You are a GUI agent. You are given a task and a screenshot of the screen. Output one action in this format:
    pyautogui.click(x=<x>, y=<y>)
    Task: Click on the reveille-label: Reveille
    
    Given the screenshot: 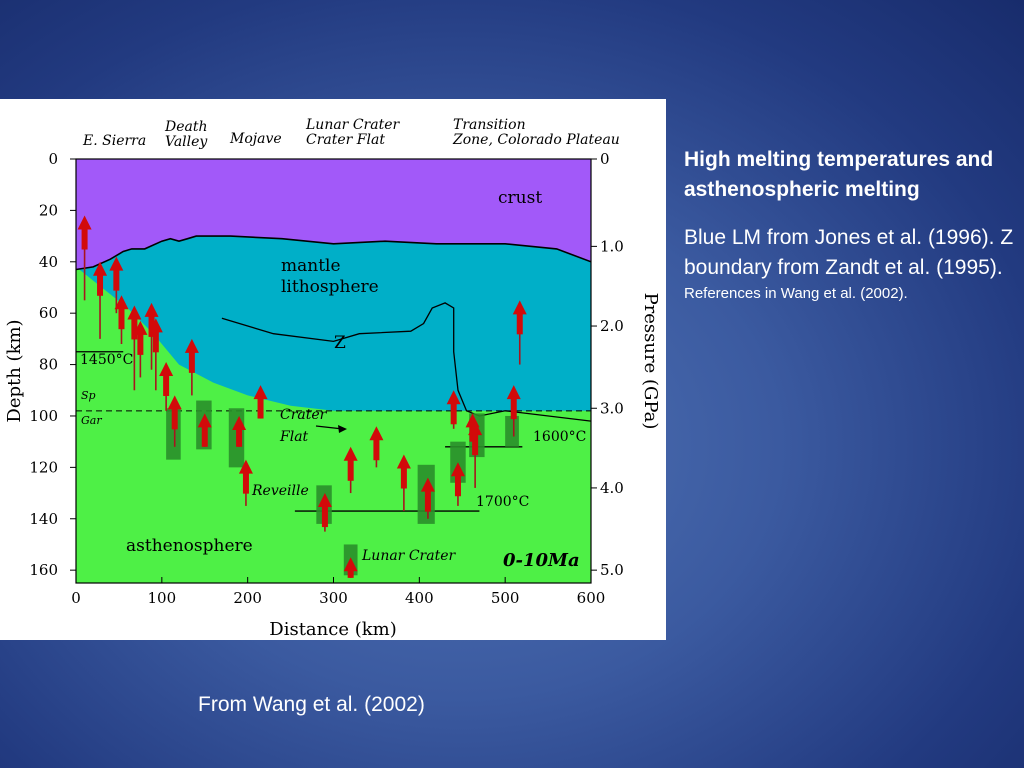 What is the action you would take?
    pyautogui.click(x=280, y=491)
    